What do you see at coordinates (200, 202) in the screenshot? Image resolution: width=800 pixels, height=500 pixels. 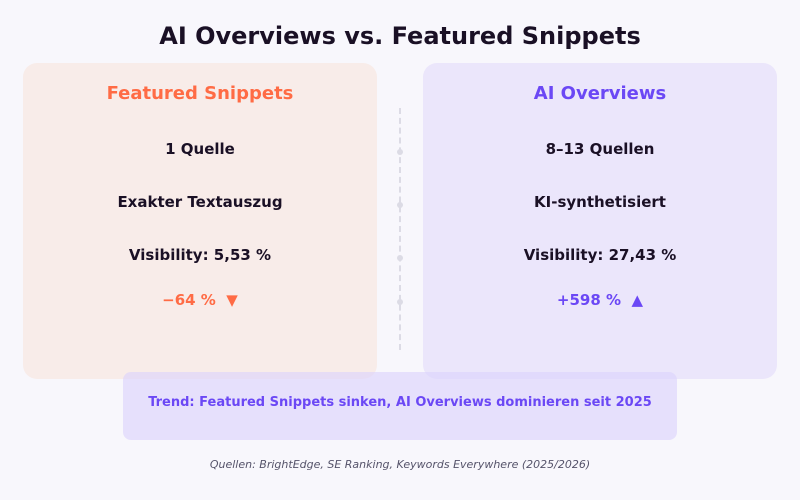 I see `content-type: Exakter Textauszug` at bounding box center [200, 202].